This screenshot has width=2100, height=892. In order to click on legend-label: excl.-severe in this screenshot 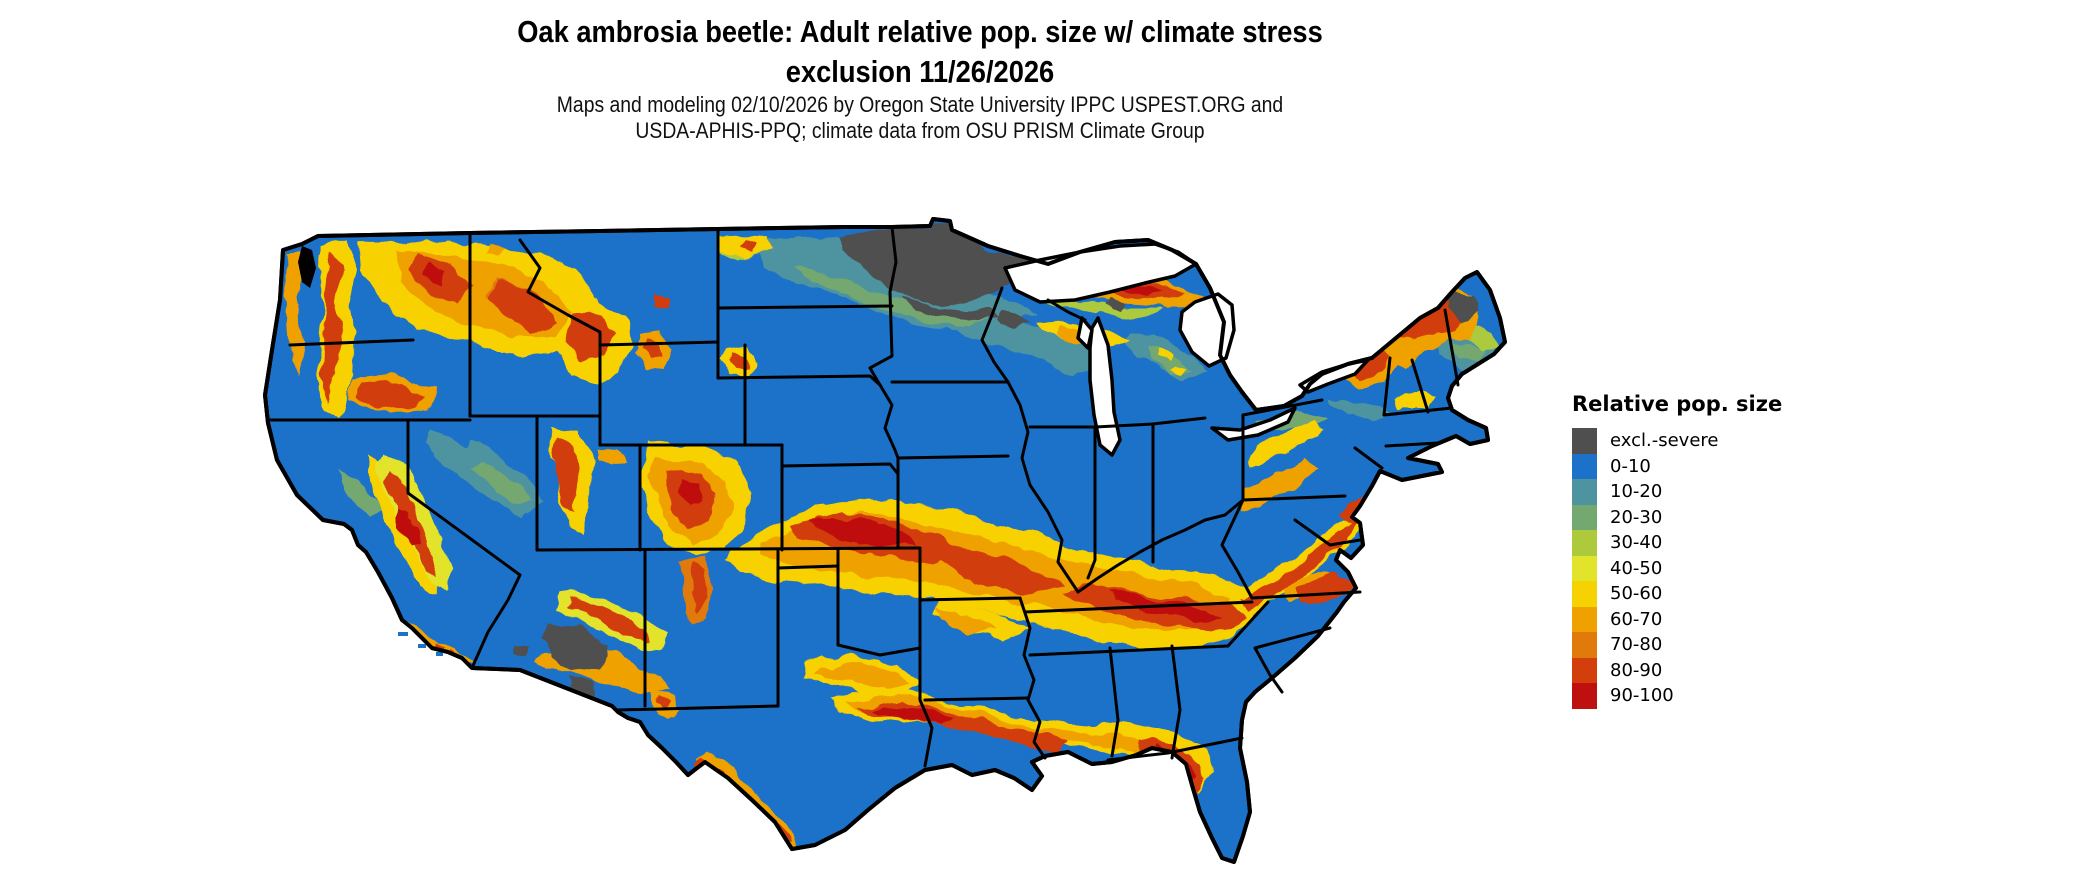, I will do `click(1664, 441)`.